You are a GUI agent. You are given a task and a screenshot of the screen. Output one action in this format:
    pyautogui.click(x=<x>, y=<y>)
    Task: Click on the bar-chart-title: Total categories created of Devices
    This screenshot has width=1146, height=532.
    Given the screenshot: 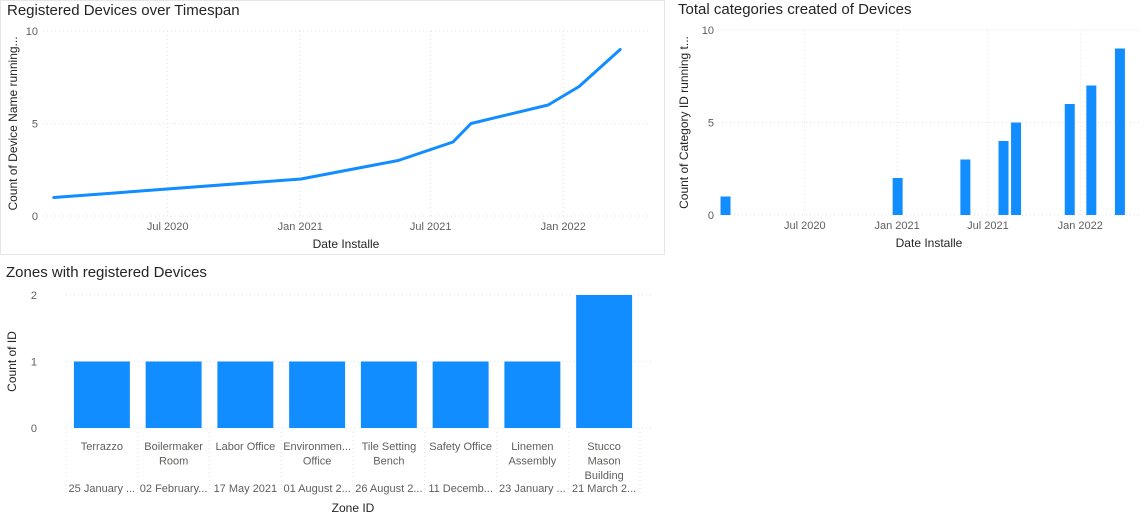 What is the action you would take?
    pyautogui.click(x=795, y=9)
    